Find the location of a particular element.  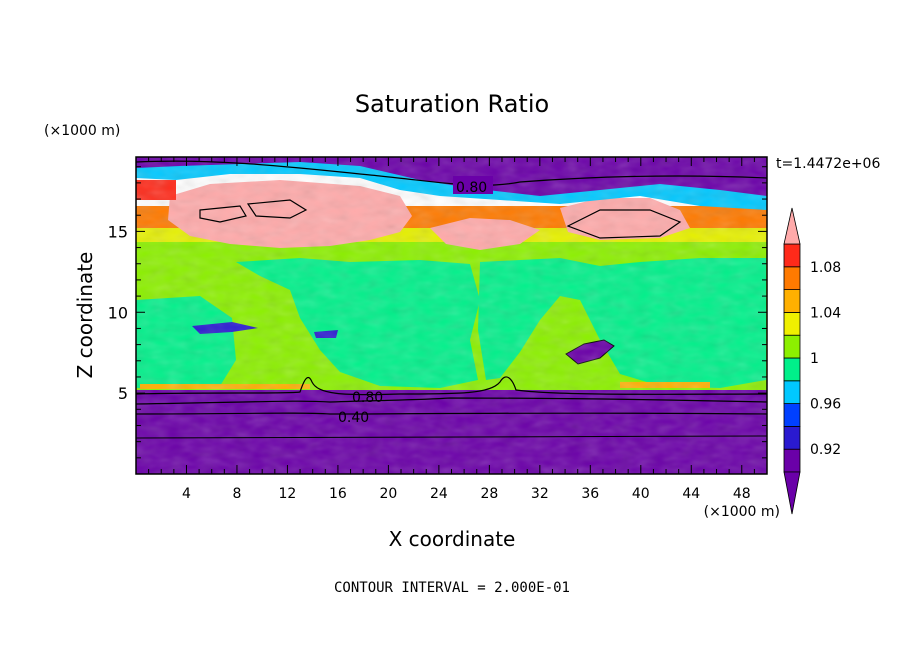

x-unit-label: (×1000 m) is located at coordinates (742, 512).